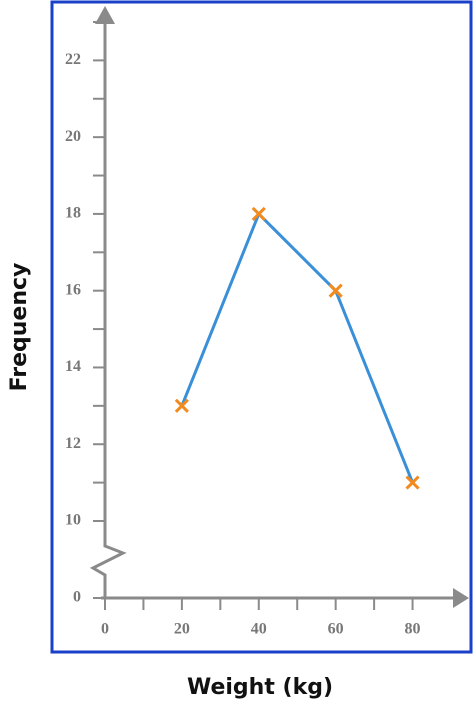 The height and width of the screenshot is (704, 474). What do you see at coordinates (182, 629) in the screenshot?
I see `x-tick-label: 20` at bounding box center [182, 629].